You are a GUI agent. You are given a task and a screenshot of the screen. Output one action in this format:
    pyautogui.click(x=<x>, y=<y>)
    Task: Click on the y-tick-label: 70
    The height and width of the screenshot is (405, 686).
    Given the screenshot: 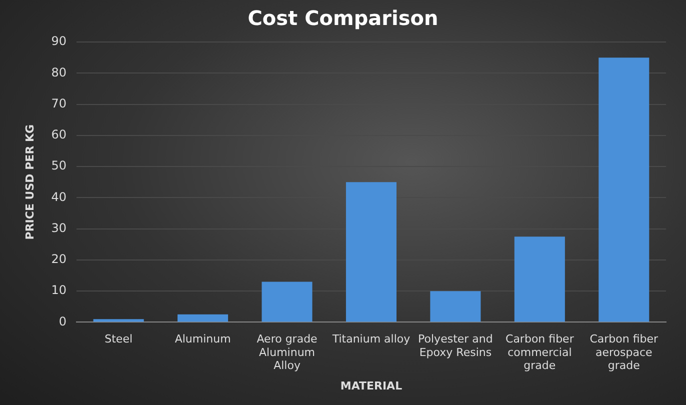 What is the action you would take?
    pyautogui.click(x=58, y=103)
    